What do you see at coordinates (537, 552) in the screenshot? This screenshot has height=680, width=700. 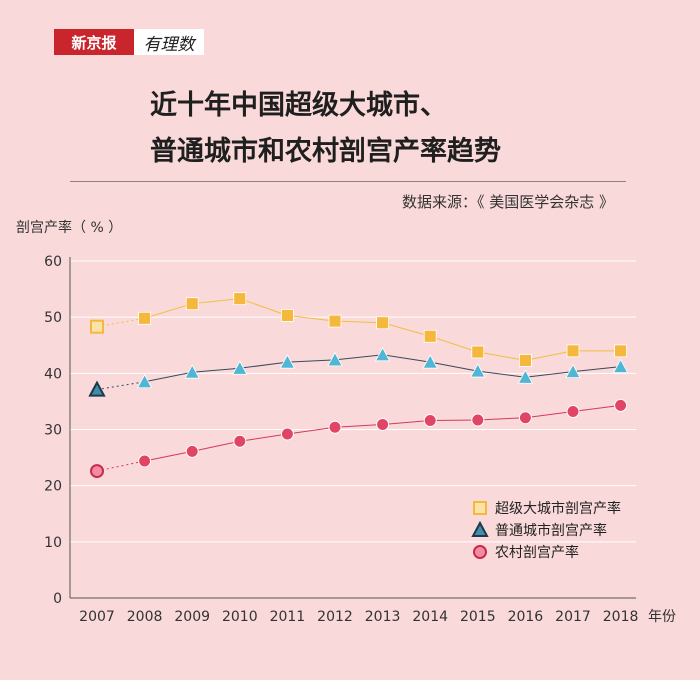 I see `legend-label: 农村剖宫产率` at bounding box center [537, 552].